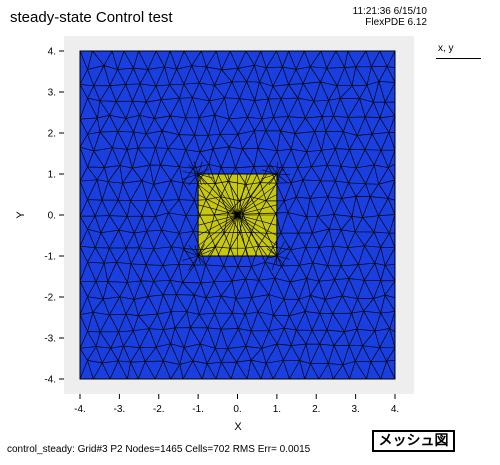 The width and height of the screenshot is (500, 465). What do you see at coordinates (316, 409) in the screenshot?
I see `x-tick-label: 2.` at bounding box center [316, 409].